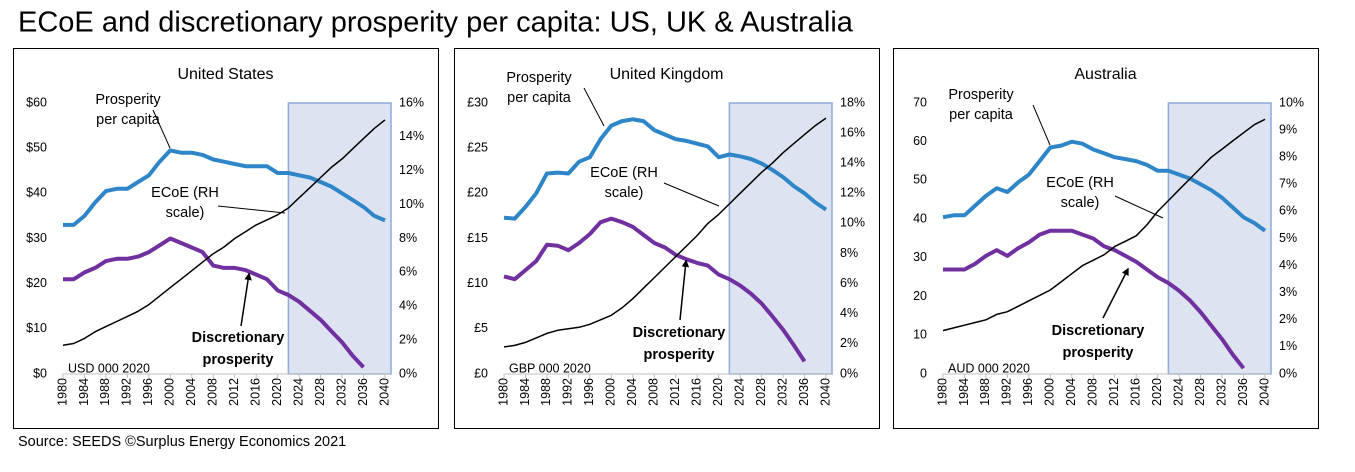 The width and height of the screenshot is (1355, 472). What do you see at coordinates (696, 392) in the screenshot?
I see `x-tick-label: 2016` at bounding box center [696, 392].